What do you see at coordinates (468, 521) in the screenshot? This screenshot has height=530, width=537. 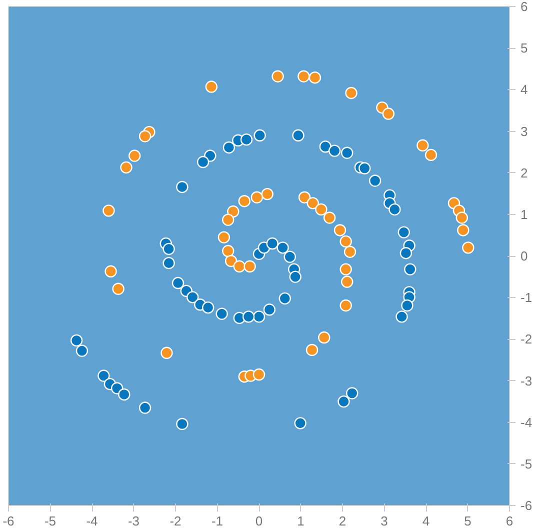 I see `x-tick-label: 5` at bounding box center [468, 521].